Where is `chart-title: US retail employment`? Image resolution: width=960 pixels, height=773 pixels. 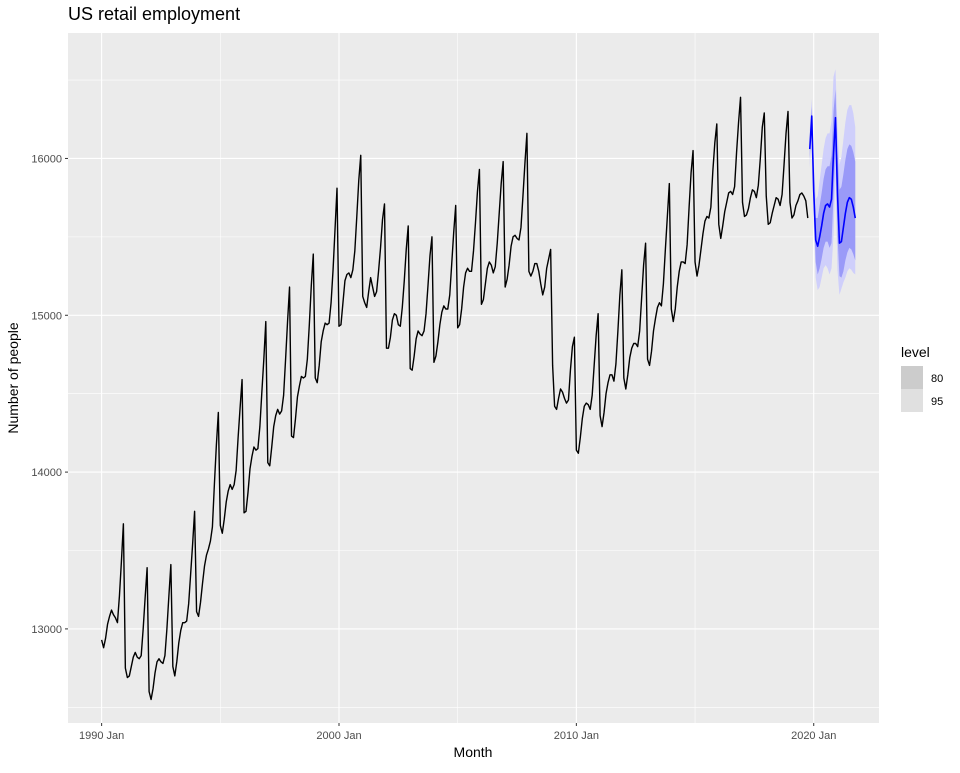
chart-title: US retail employment is located at coordinates (154, 14).